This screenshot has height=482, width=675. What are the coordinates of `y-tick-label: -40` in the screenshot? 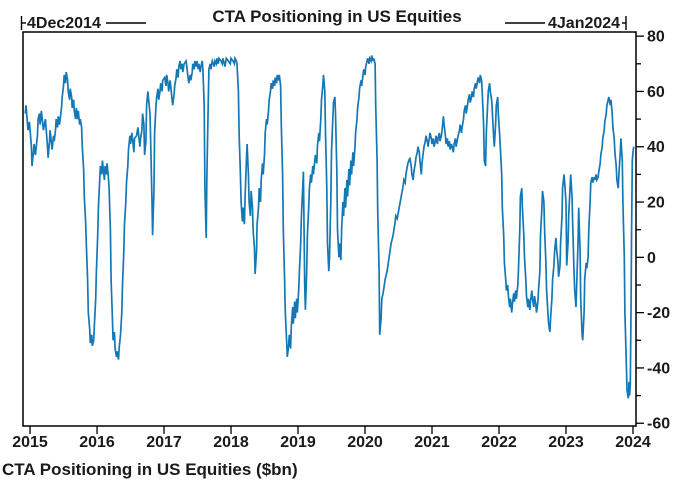 It's located at (658, 368).